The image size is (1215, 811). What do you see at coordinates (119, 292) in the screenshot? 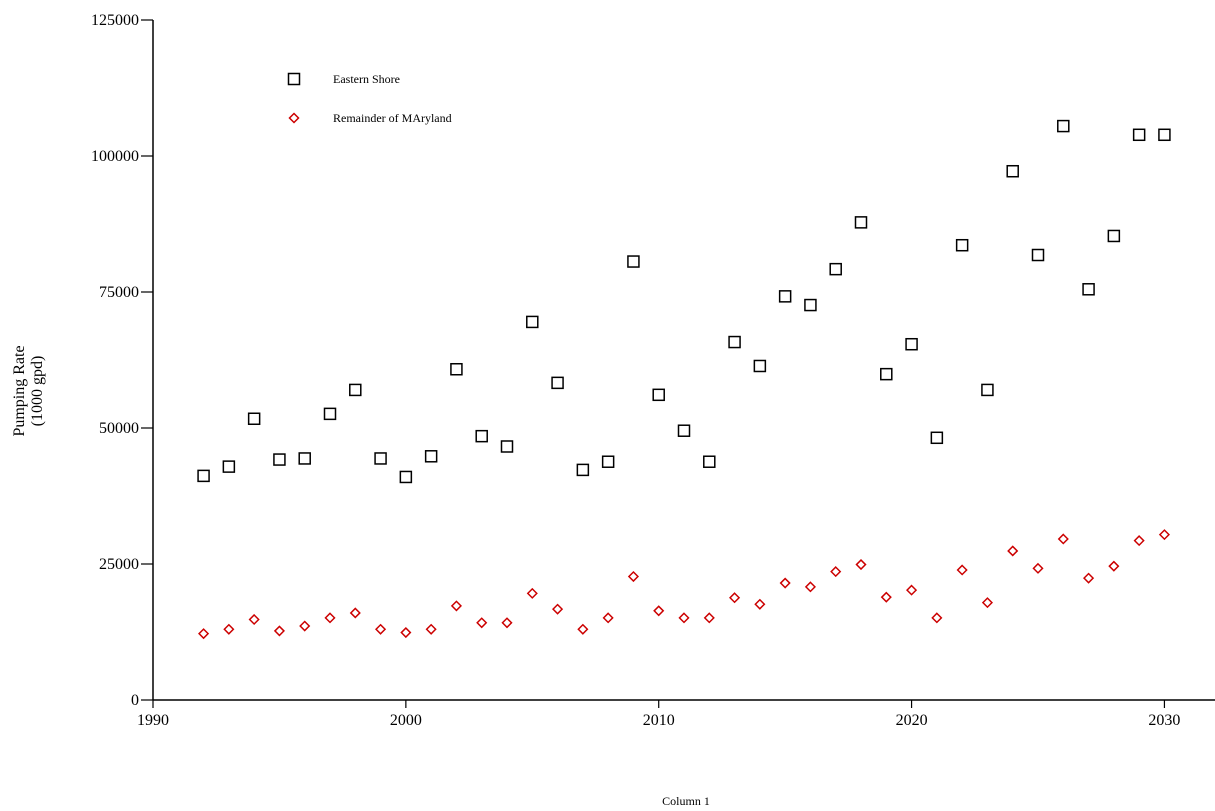
I see `y-tick-label: 75000` at bounding box center [119, 292].